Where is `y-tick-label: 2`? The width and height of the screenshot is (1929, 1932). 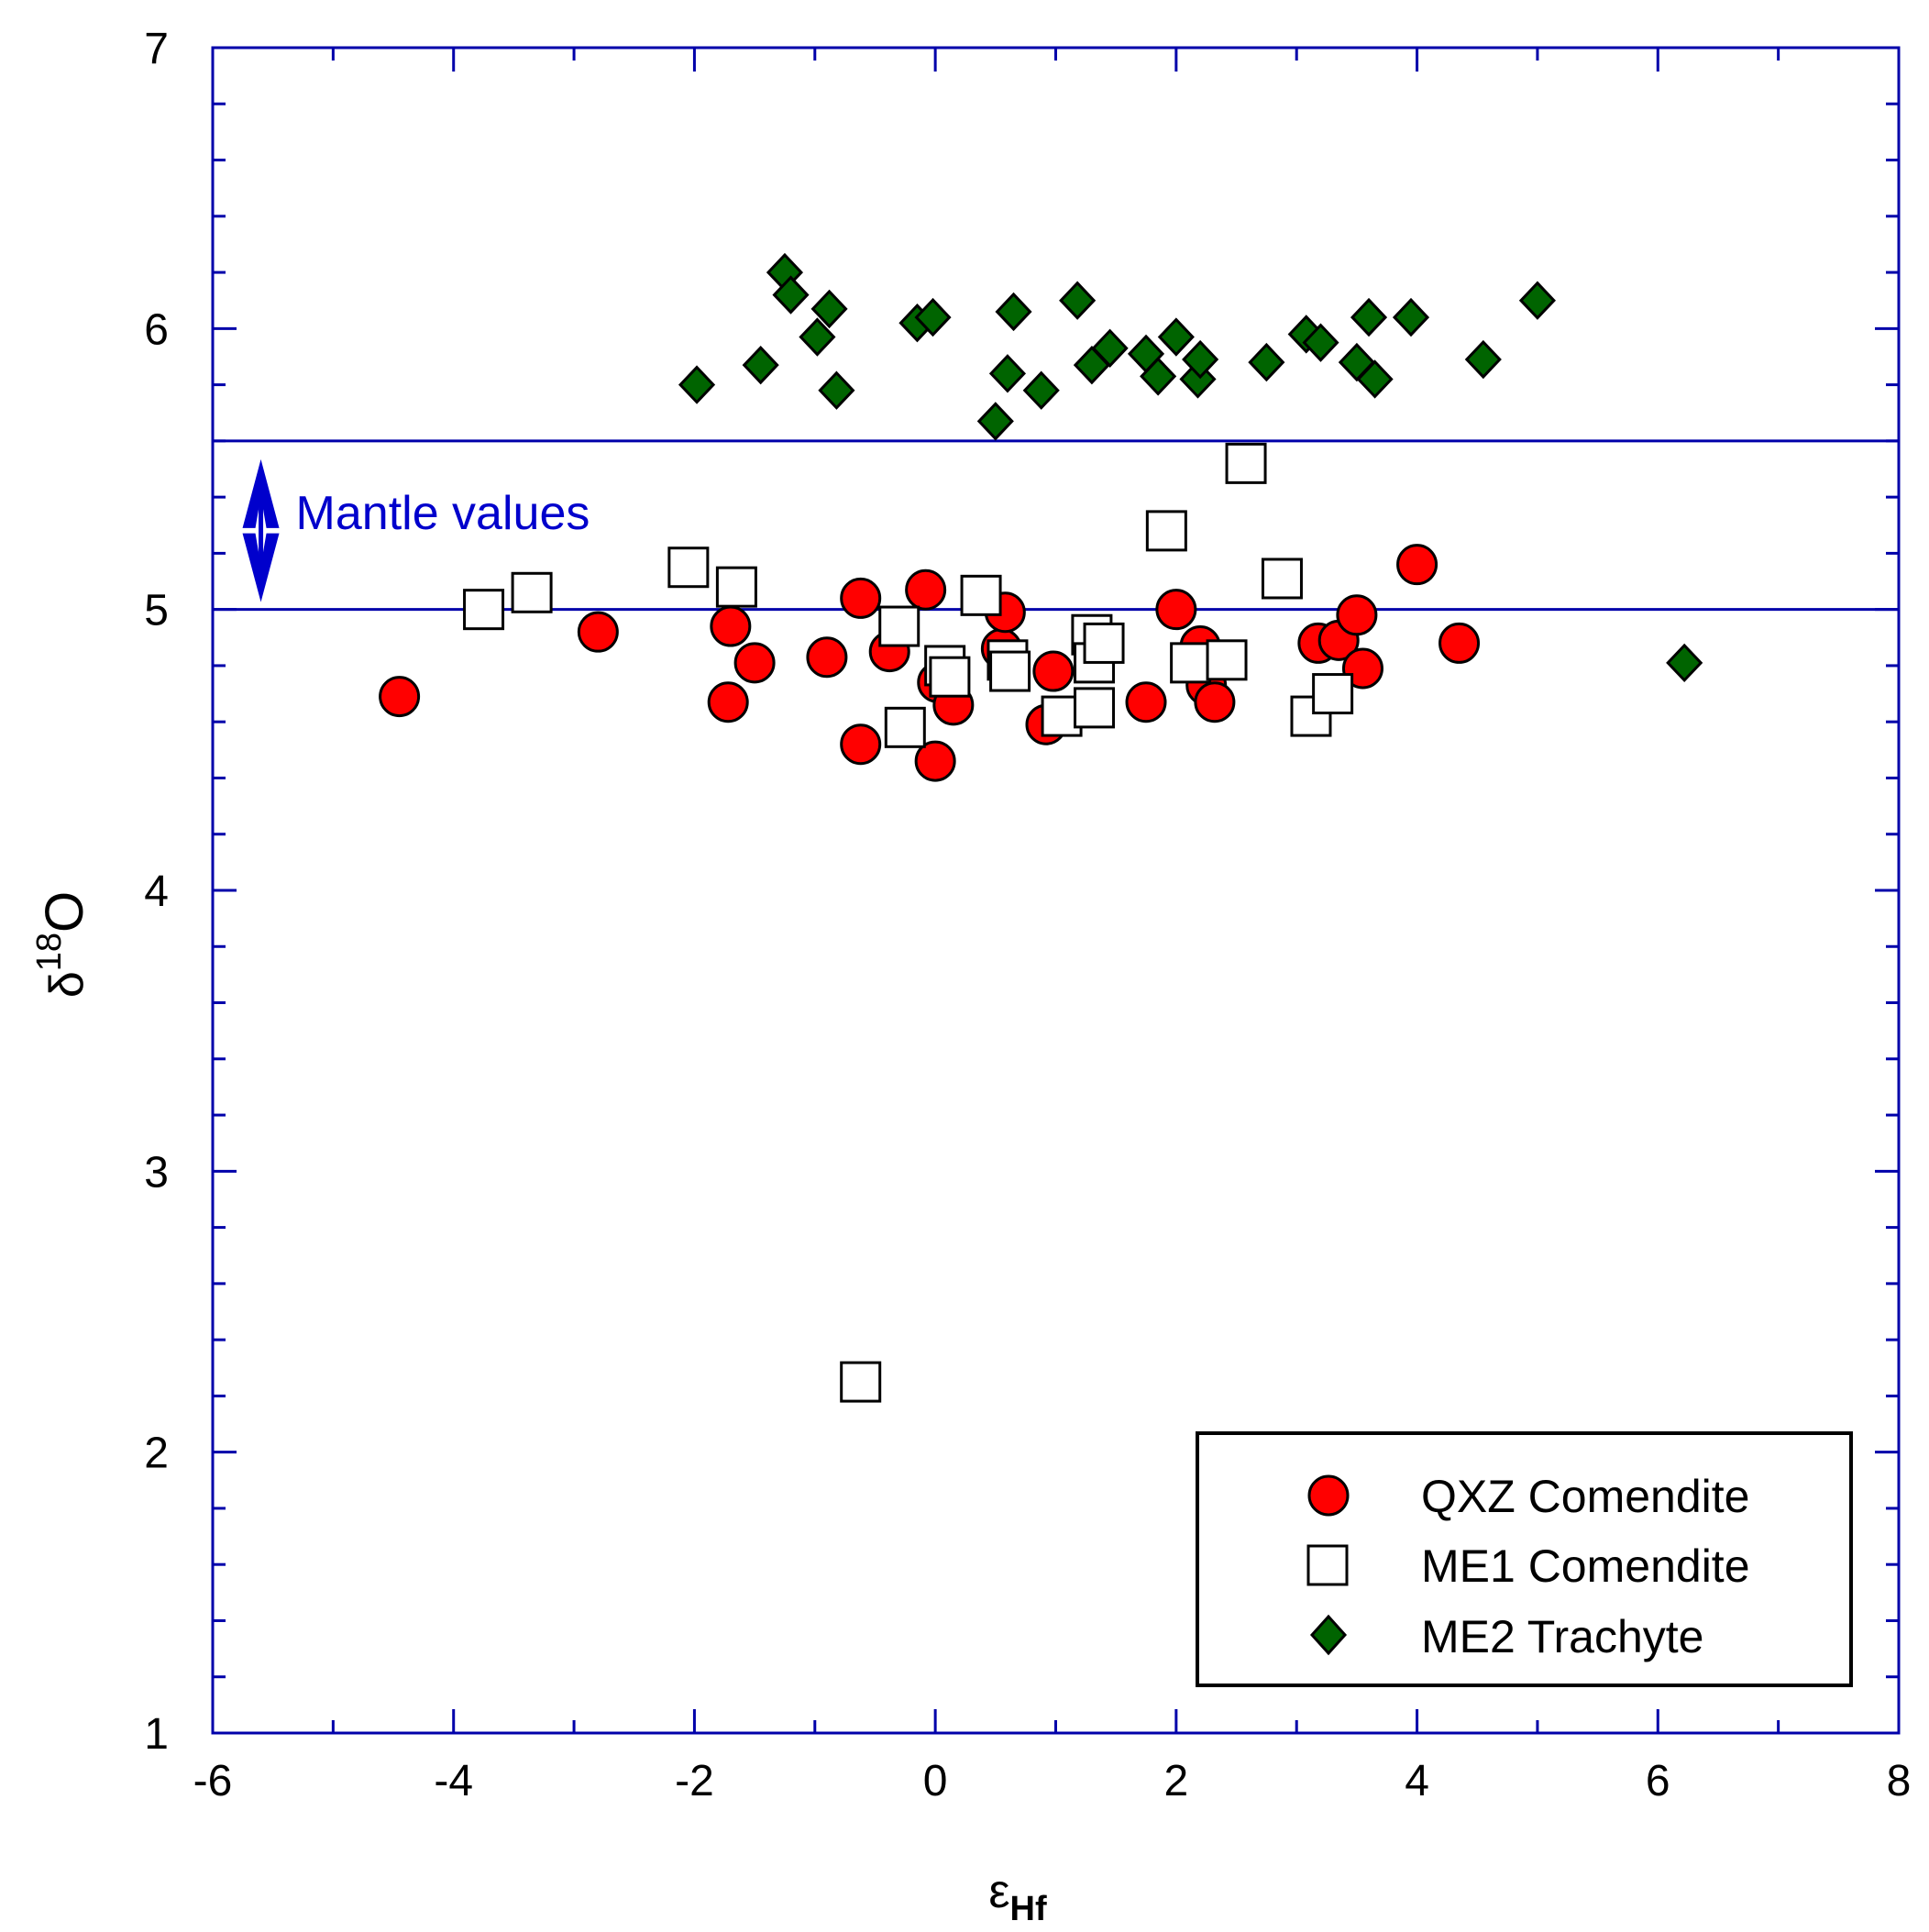
y-tick-label: 2 is located at coordinates (157, 1454).